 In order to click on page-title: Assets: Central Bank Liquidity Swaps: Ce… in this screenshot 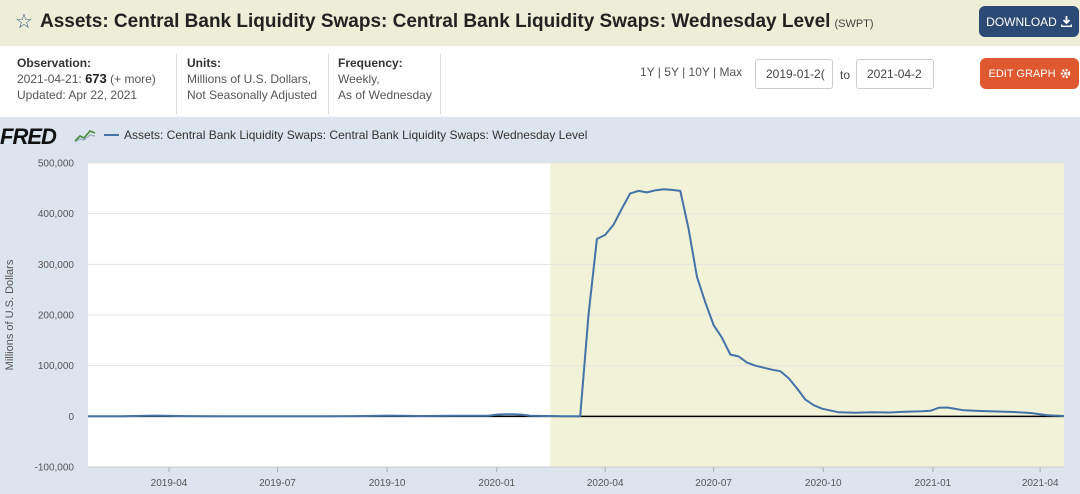, I will do `click(457, 22)`.